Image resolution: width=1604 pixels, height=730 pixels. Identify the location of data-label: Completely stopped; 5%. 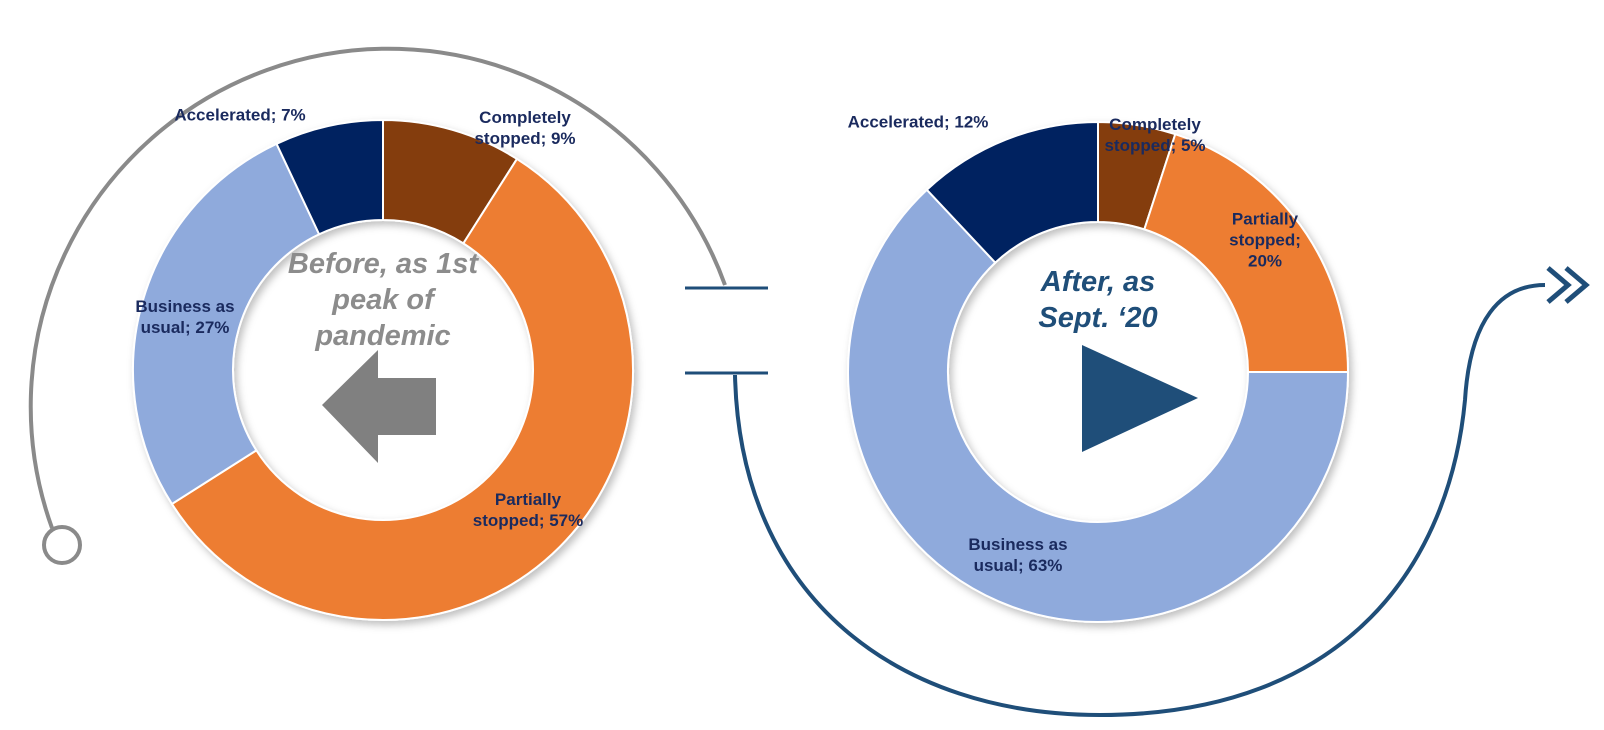
(1155, 135).